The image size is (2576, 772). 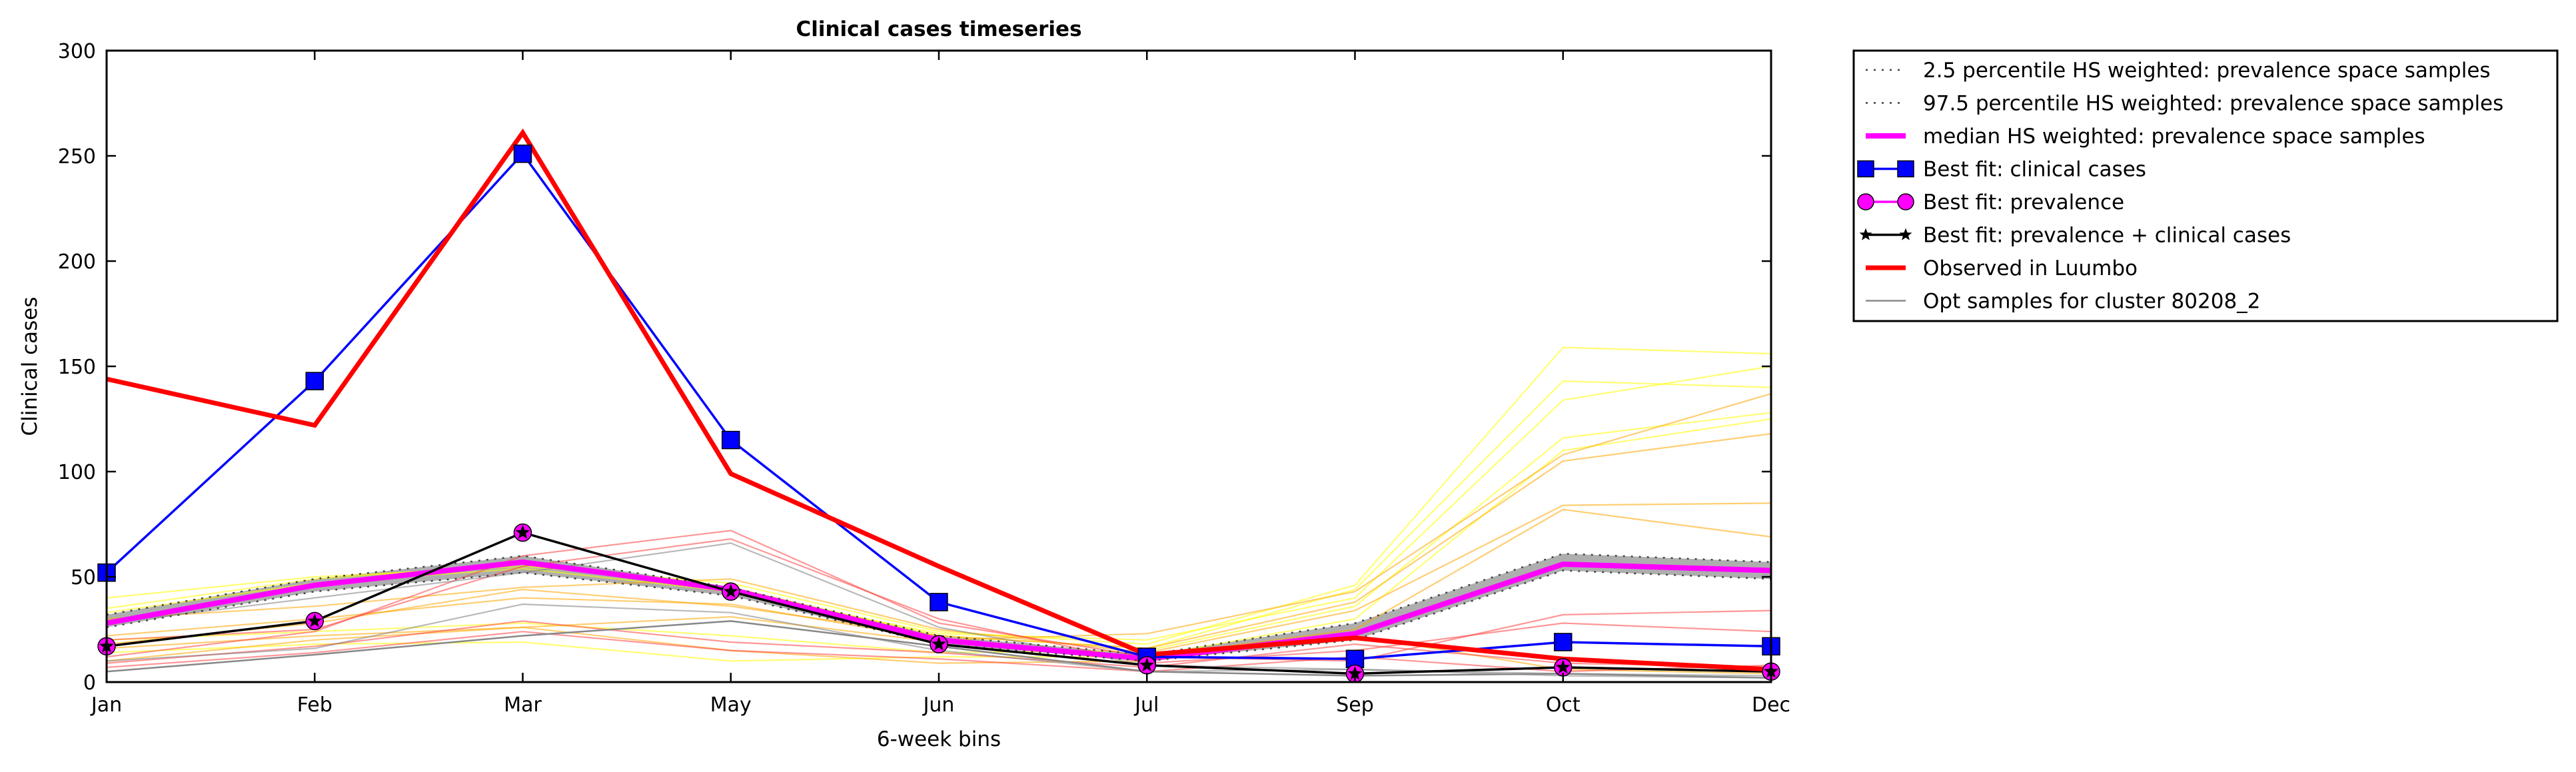 What do you see at coordinates (77, 472) in the screenshot?
I see `y-tick-label: 100` at bounding box center [77, 472].